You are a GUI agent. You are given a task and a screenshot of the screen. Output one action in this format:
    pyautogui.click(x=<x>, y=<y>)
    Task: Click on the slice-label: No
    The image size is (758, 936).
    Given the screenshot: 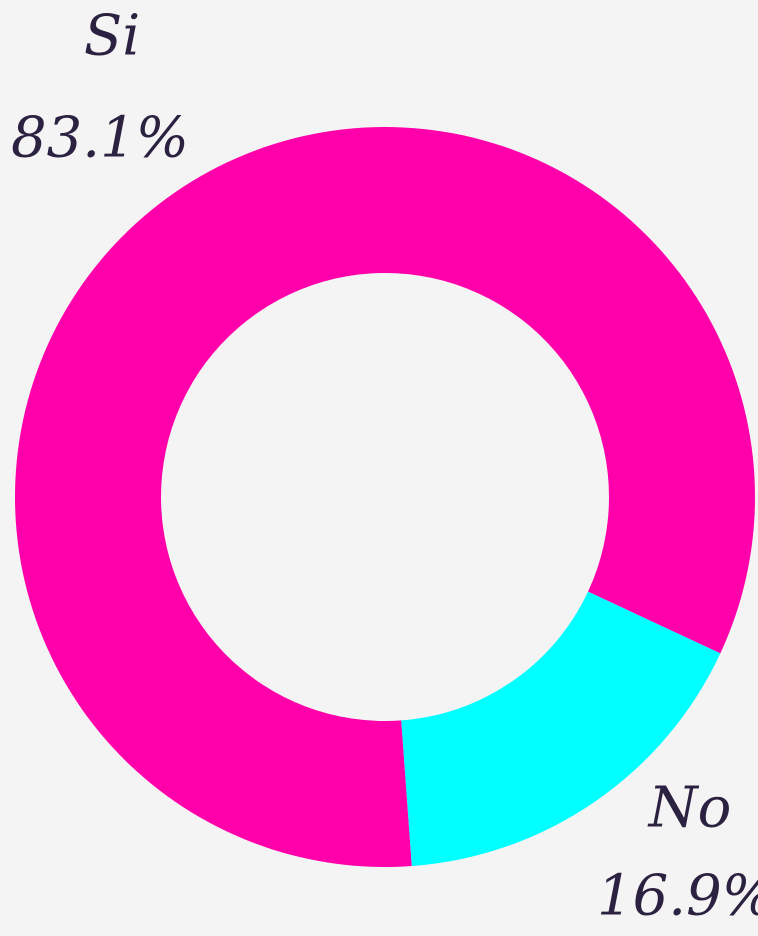 What is the action you would take?
    pyautogui.click(x=689, y=808)
    